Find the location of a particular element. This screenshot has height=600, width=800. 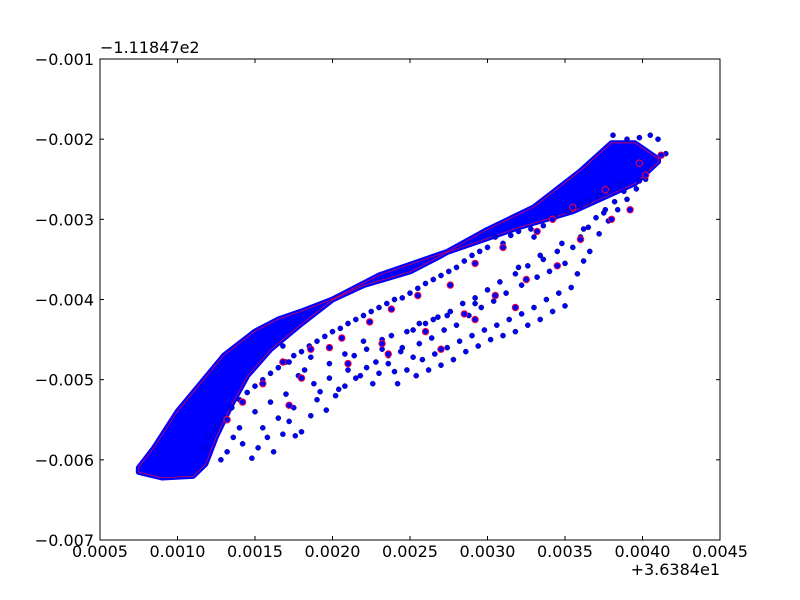

y-tick-label: −0.006 is located at coordinates (64, 460).